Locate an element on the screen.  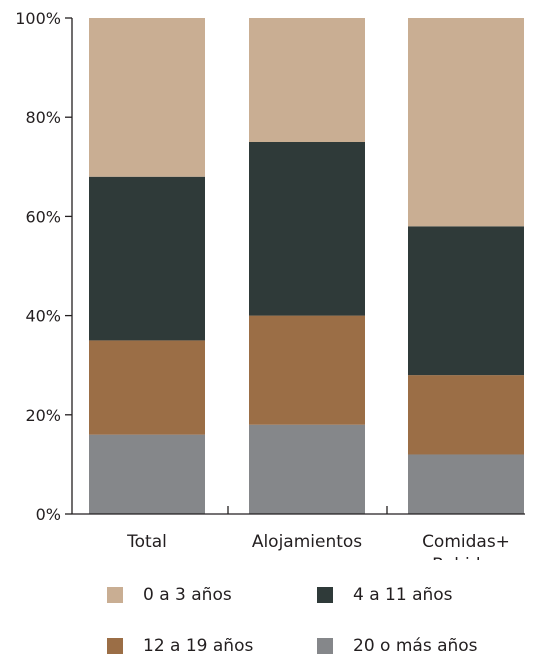
y-tick-label-5: 80% is located at coordinates (43, 117).